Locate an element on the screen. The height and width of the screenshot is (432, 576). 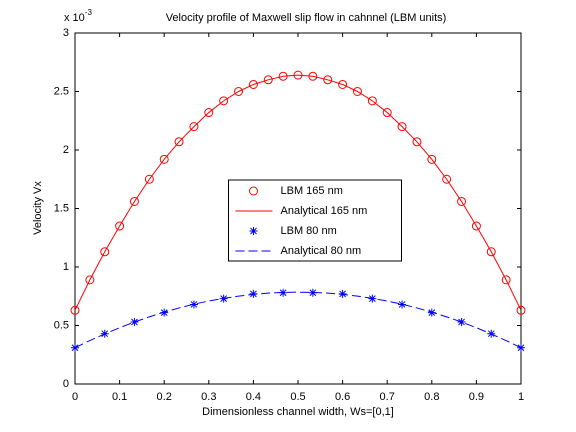
legend-label: LBM 165 nm is located at coordinates (312, 191).